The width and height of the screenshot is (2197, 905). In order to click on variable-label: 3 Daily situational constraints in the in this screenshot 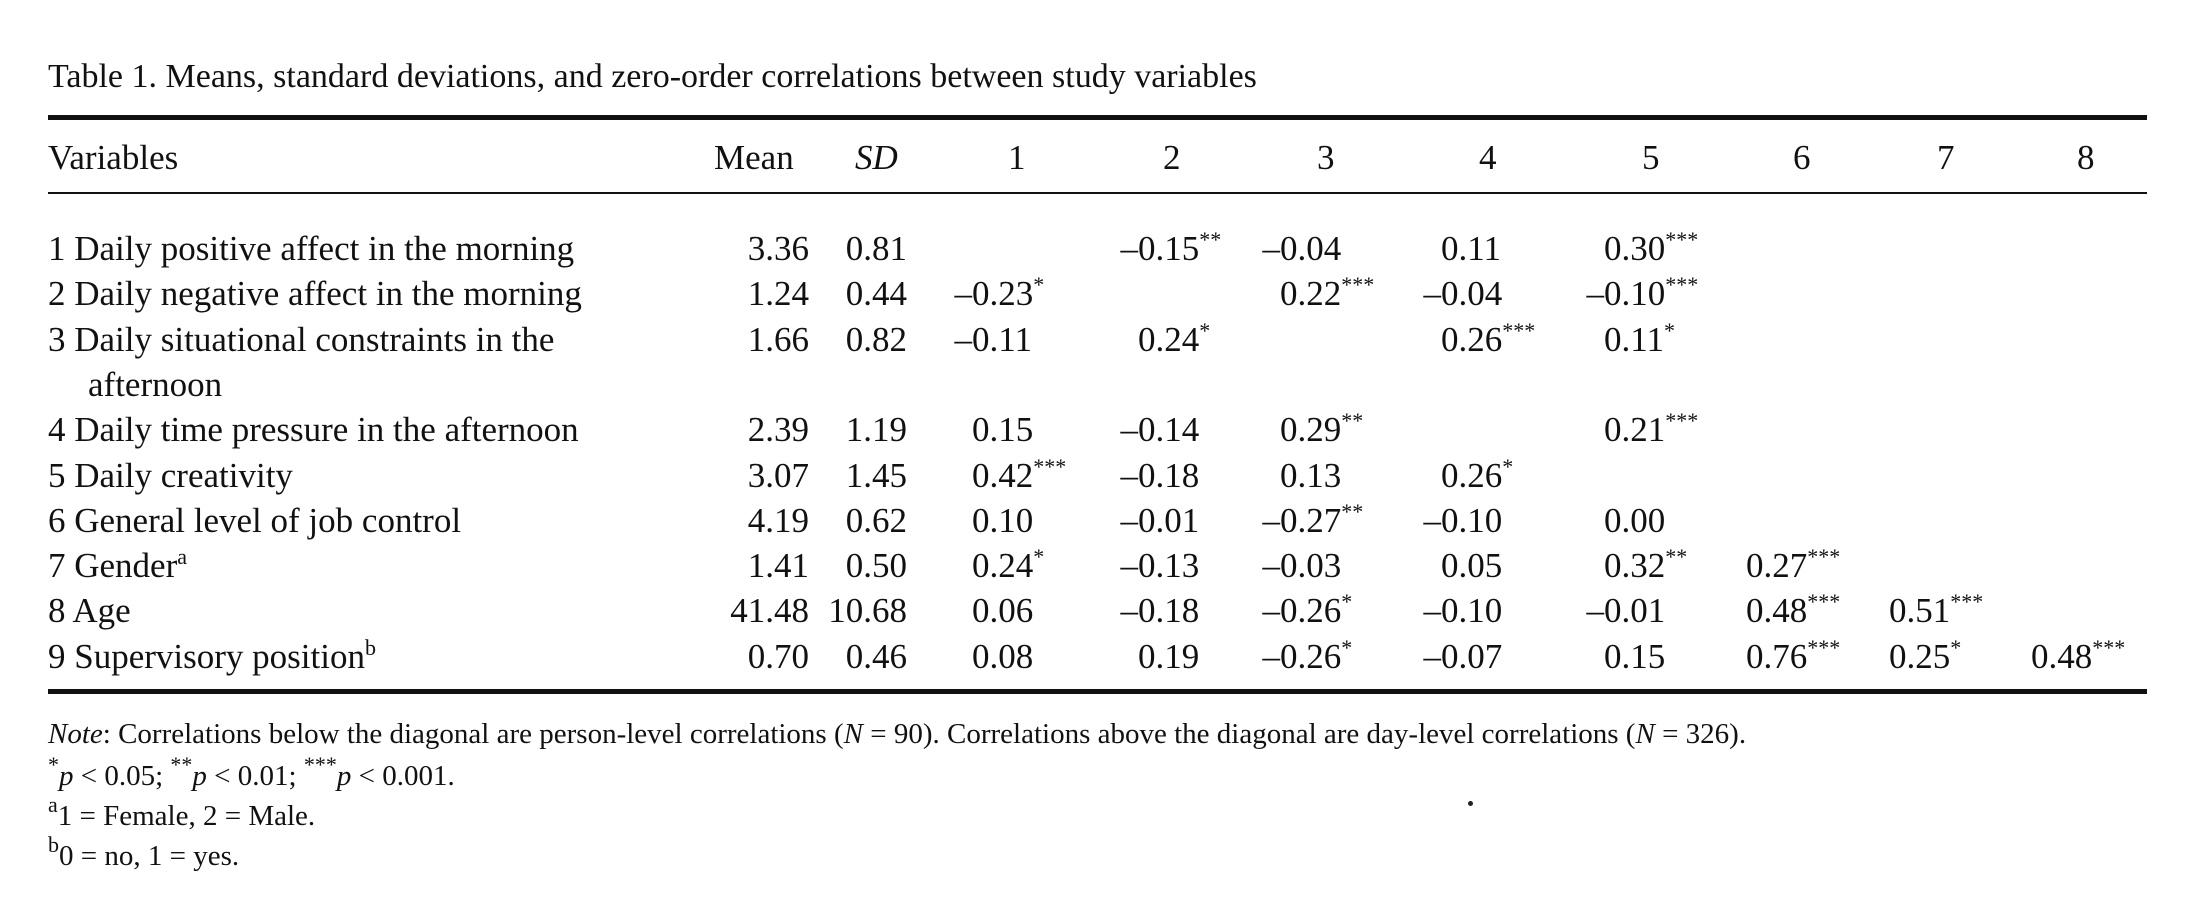, I will do `click(301, 339)`.